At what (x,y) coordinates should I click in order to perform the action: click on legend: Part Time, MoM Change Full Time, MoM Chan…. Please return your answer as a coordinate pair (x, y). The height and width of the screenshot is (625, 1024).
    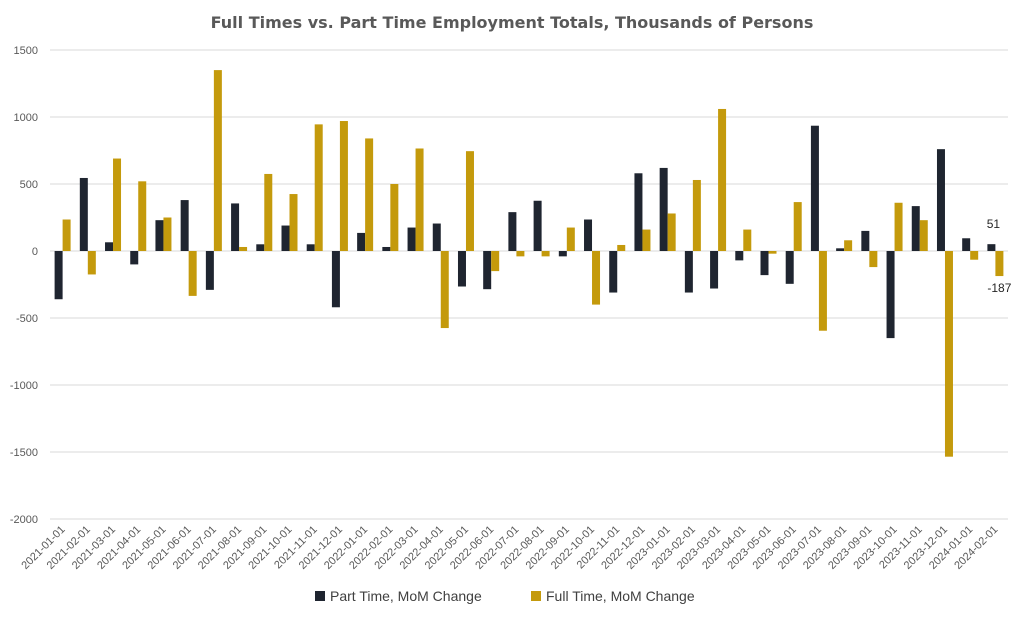
    Looking at the image, I should click on (505, 596).